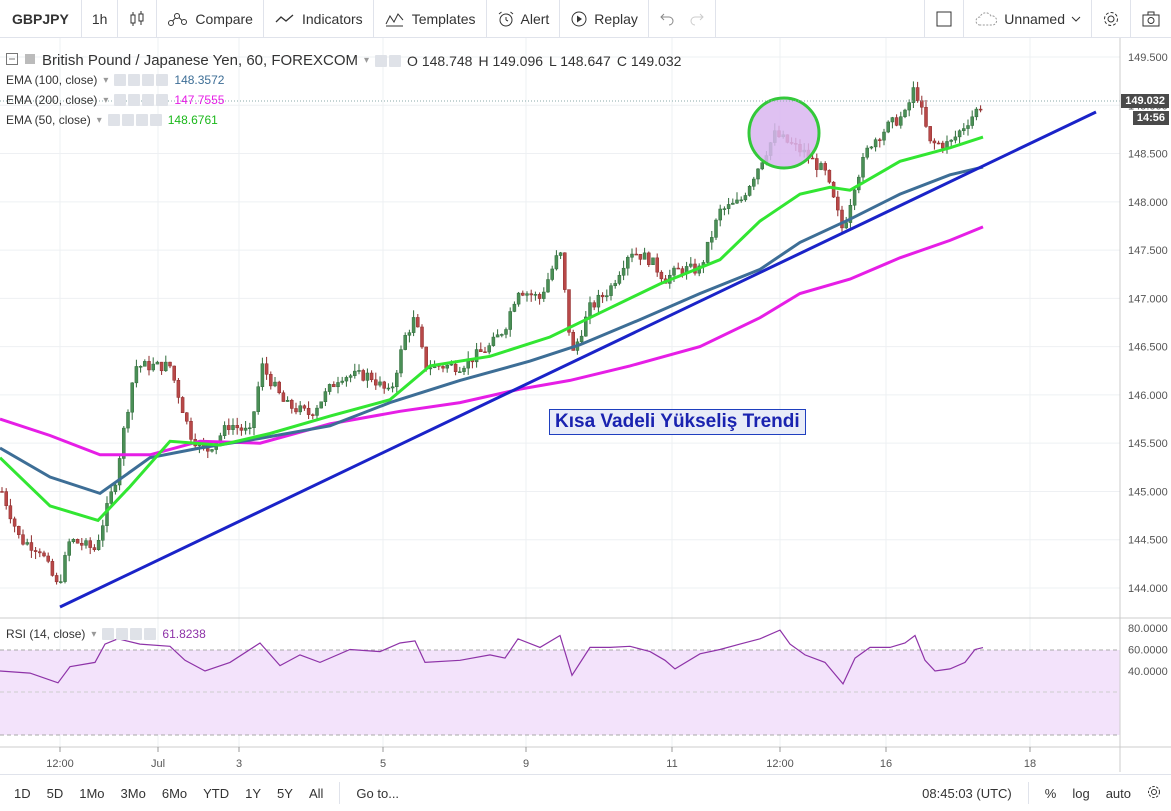 This screenshot has width=1171, height=811. I want to click on ema100-legend: EMA (100, close) ▾ 148.3572, so click(115, 80).